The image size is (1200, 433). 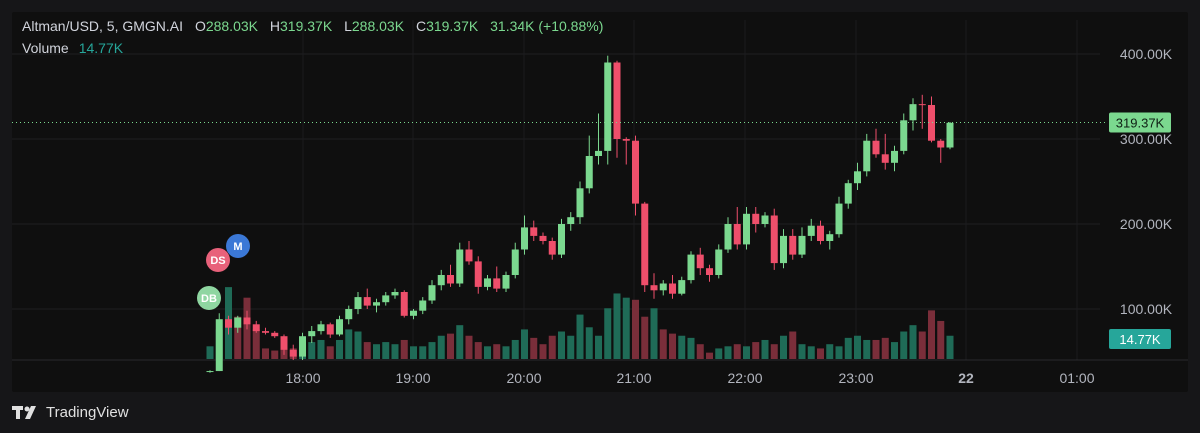 I want to click on time-tick-label: 22:00, so click(x=744, y=378).